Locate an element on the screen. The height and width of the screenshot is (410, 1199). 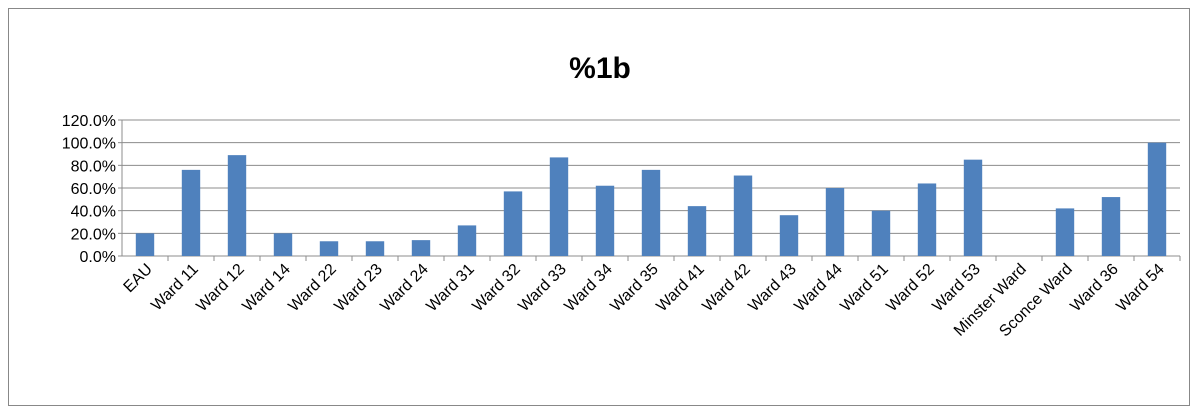
y-tick-label: 0.0% is located at coordinates (98, 257).